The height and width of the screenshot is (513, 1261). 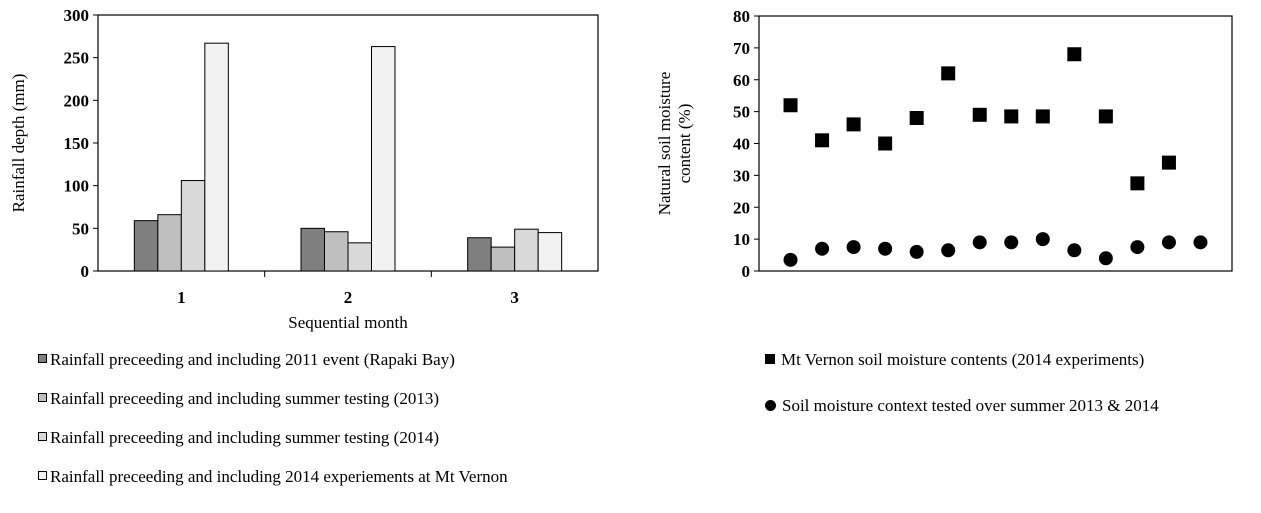 I want to click on x-tick-label: 2, so click(x=348, y=297).